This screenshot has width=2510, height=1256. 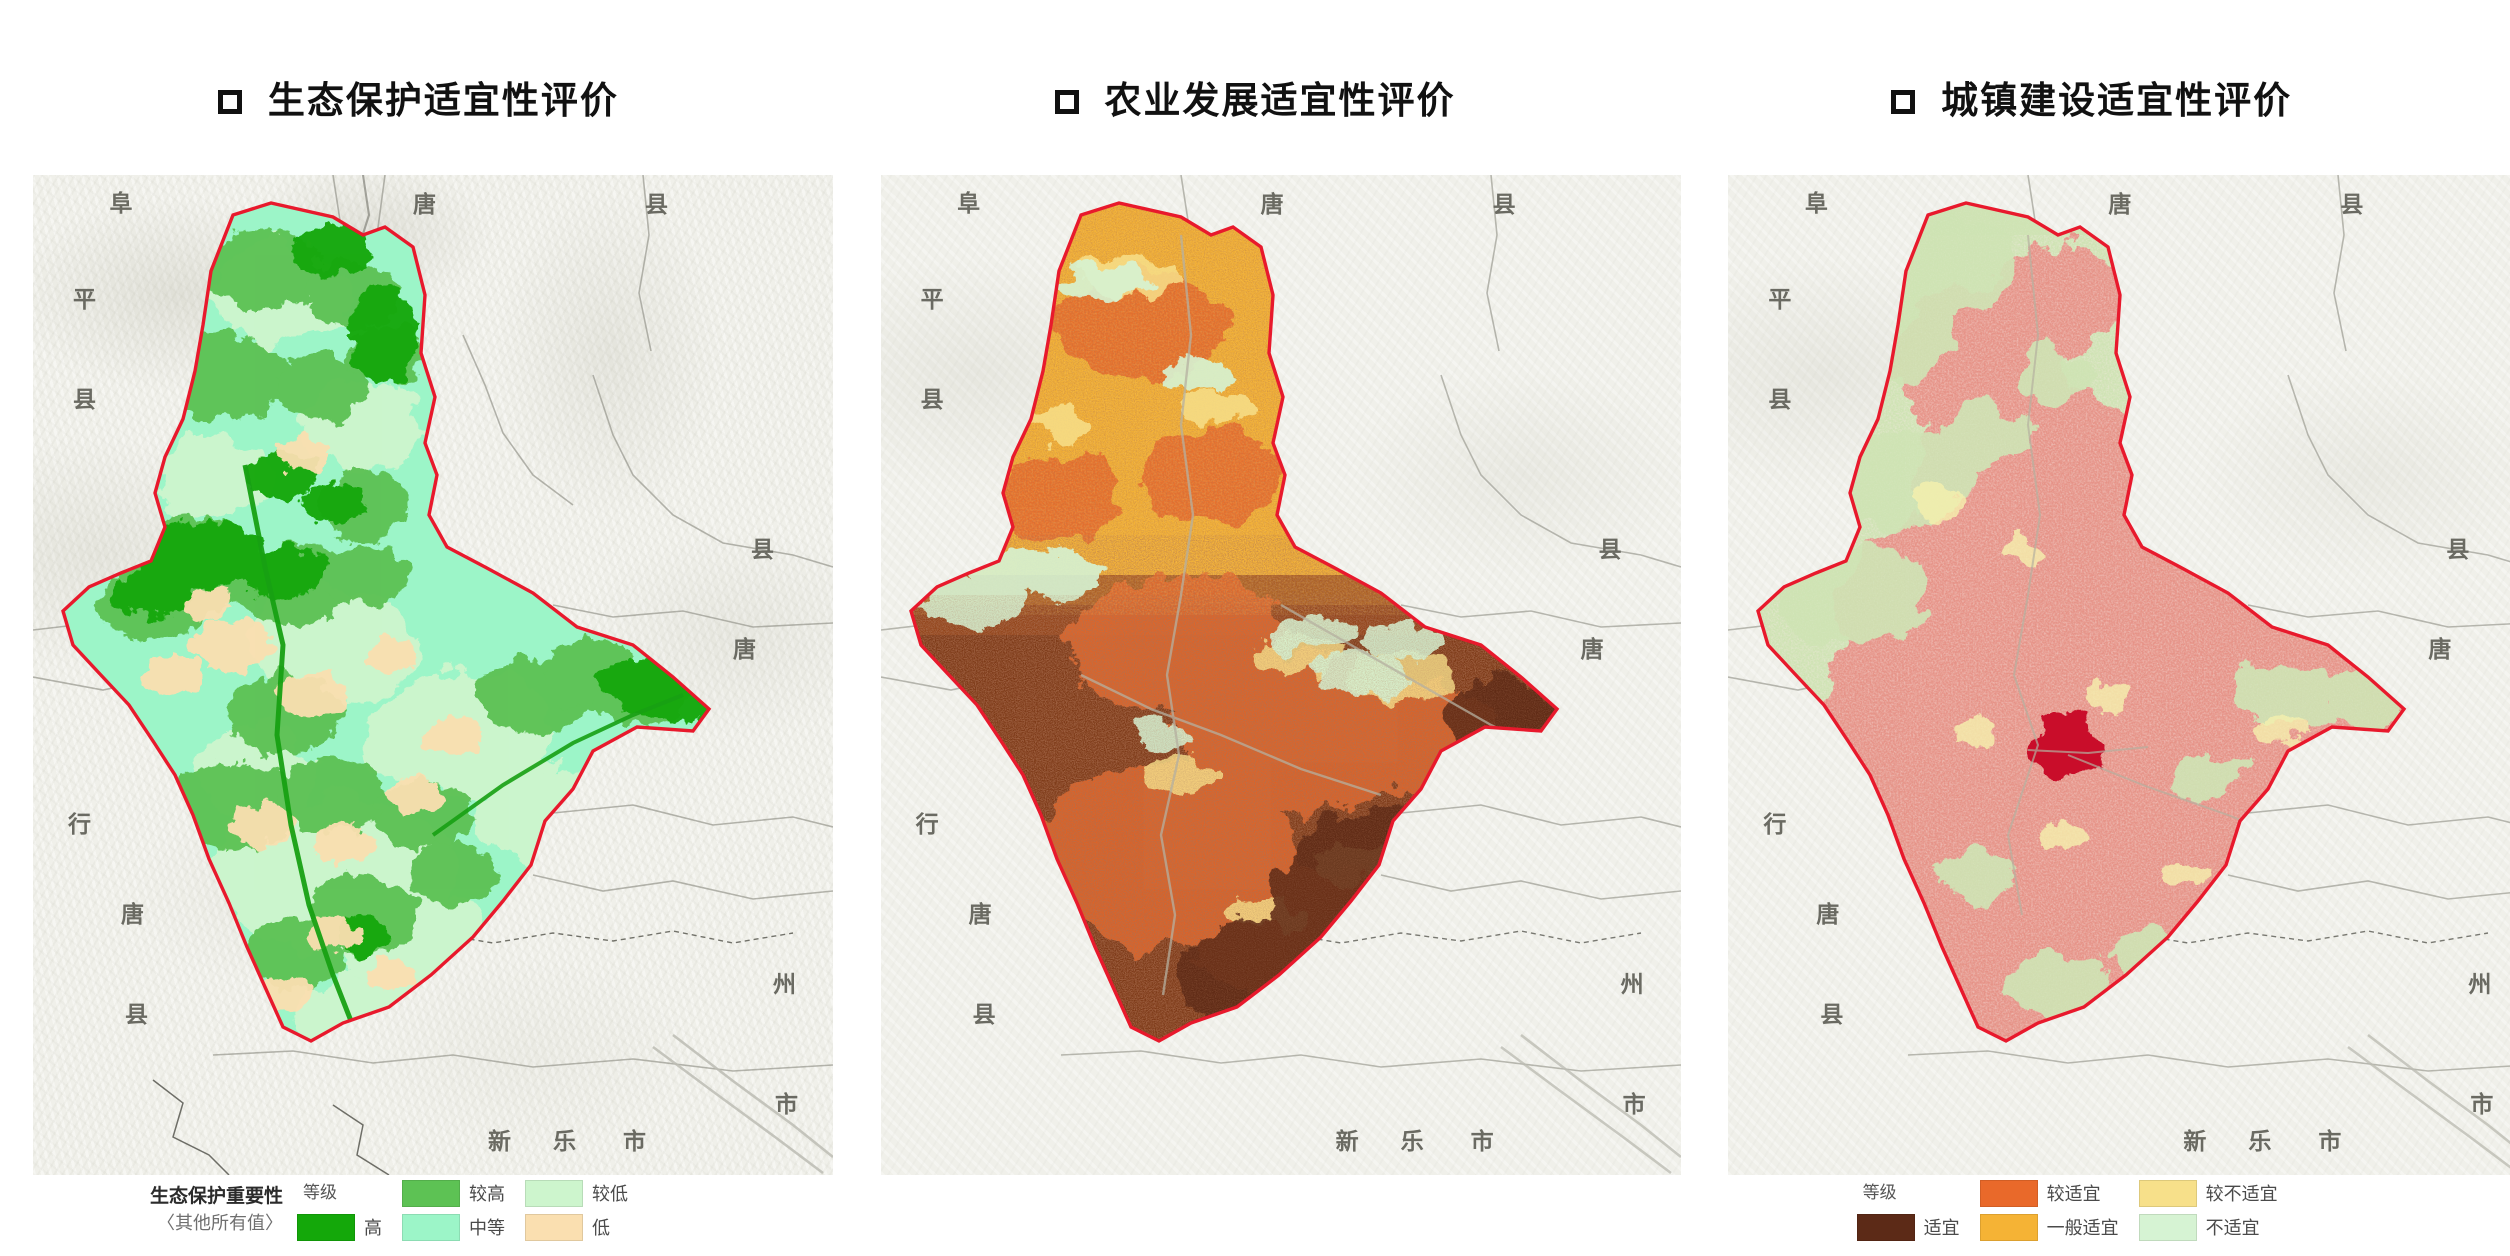 What do you see at coordinates (2082, 1228) in the screenshot?
I see `legend-label: 一般适宜` at bounding box center [2082, 1228].